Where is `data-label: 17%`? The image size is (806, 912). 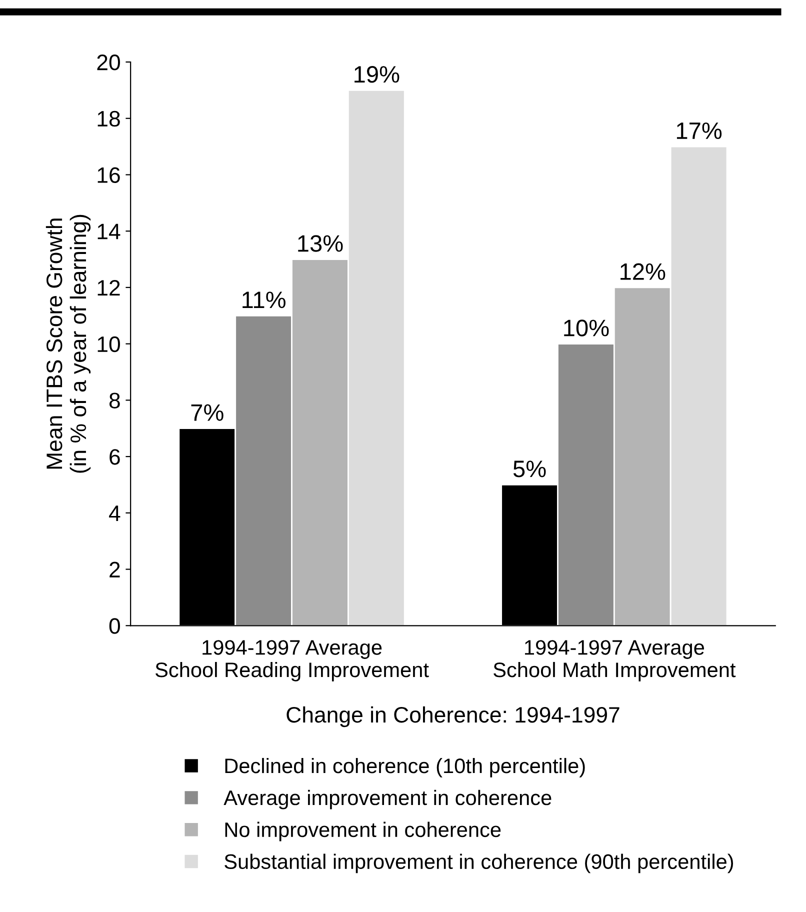
data-label: 17% is located at coordinates (699, 131).